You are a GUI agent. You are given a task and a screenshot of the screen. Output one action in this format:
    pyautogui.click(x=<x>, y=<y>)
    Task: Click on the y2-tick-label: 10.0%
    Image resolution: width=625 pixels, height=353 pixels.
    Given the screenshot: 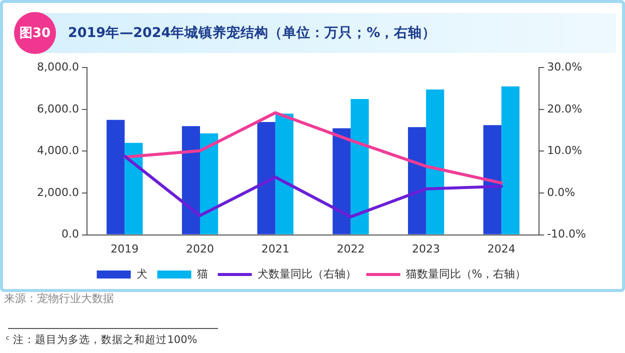 What is the action you would take?
    pyautogui.click(x=564, y=151)
    